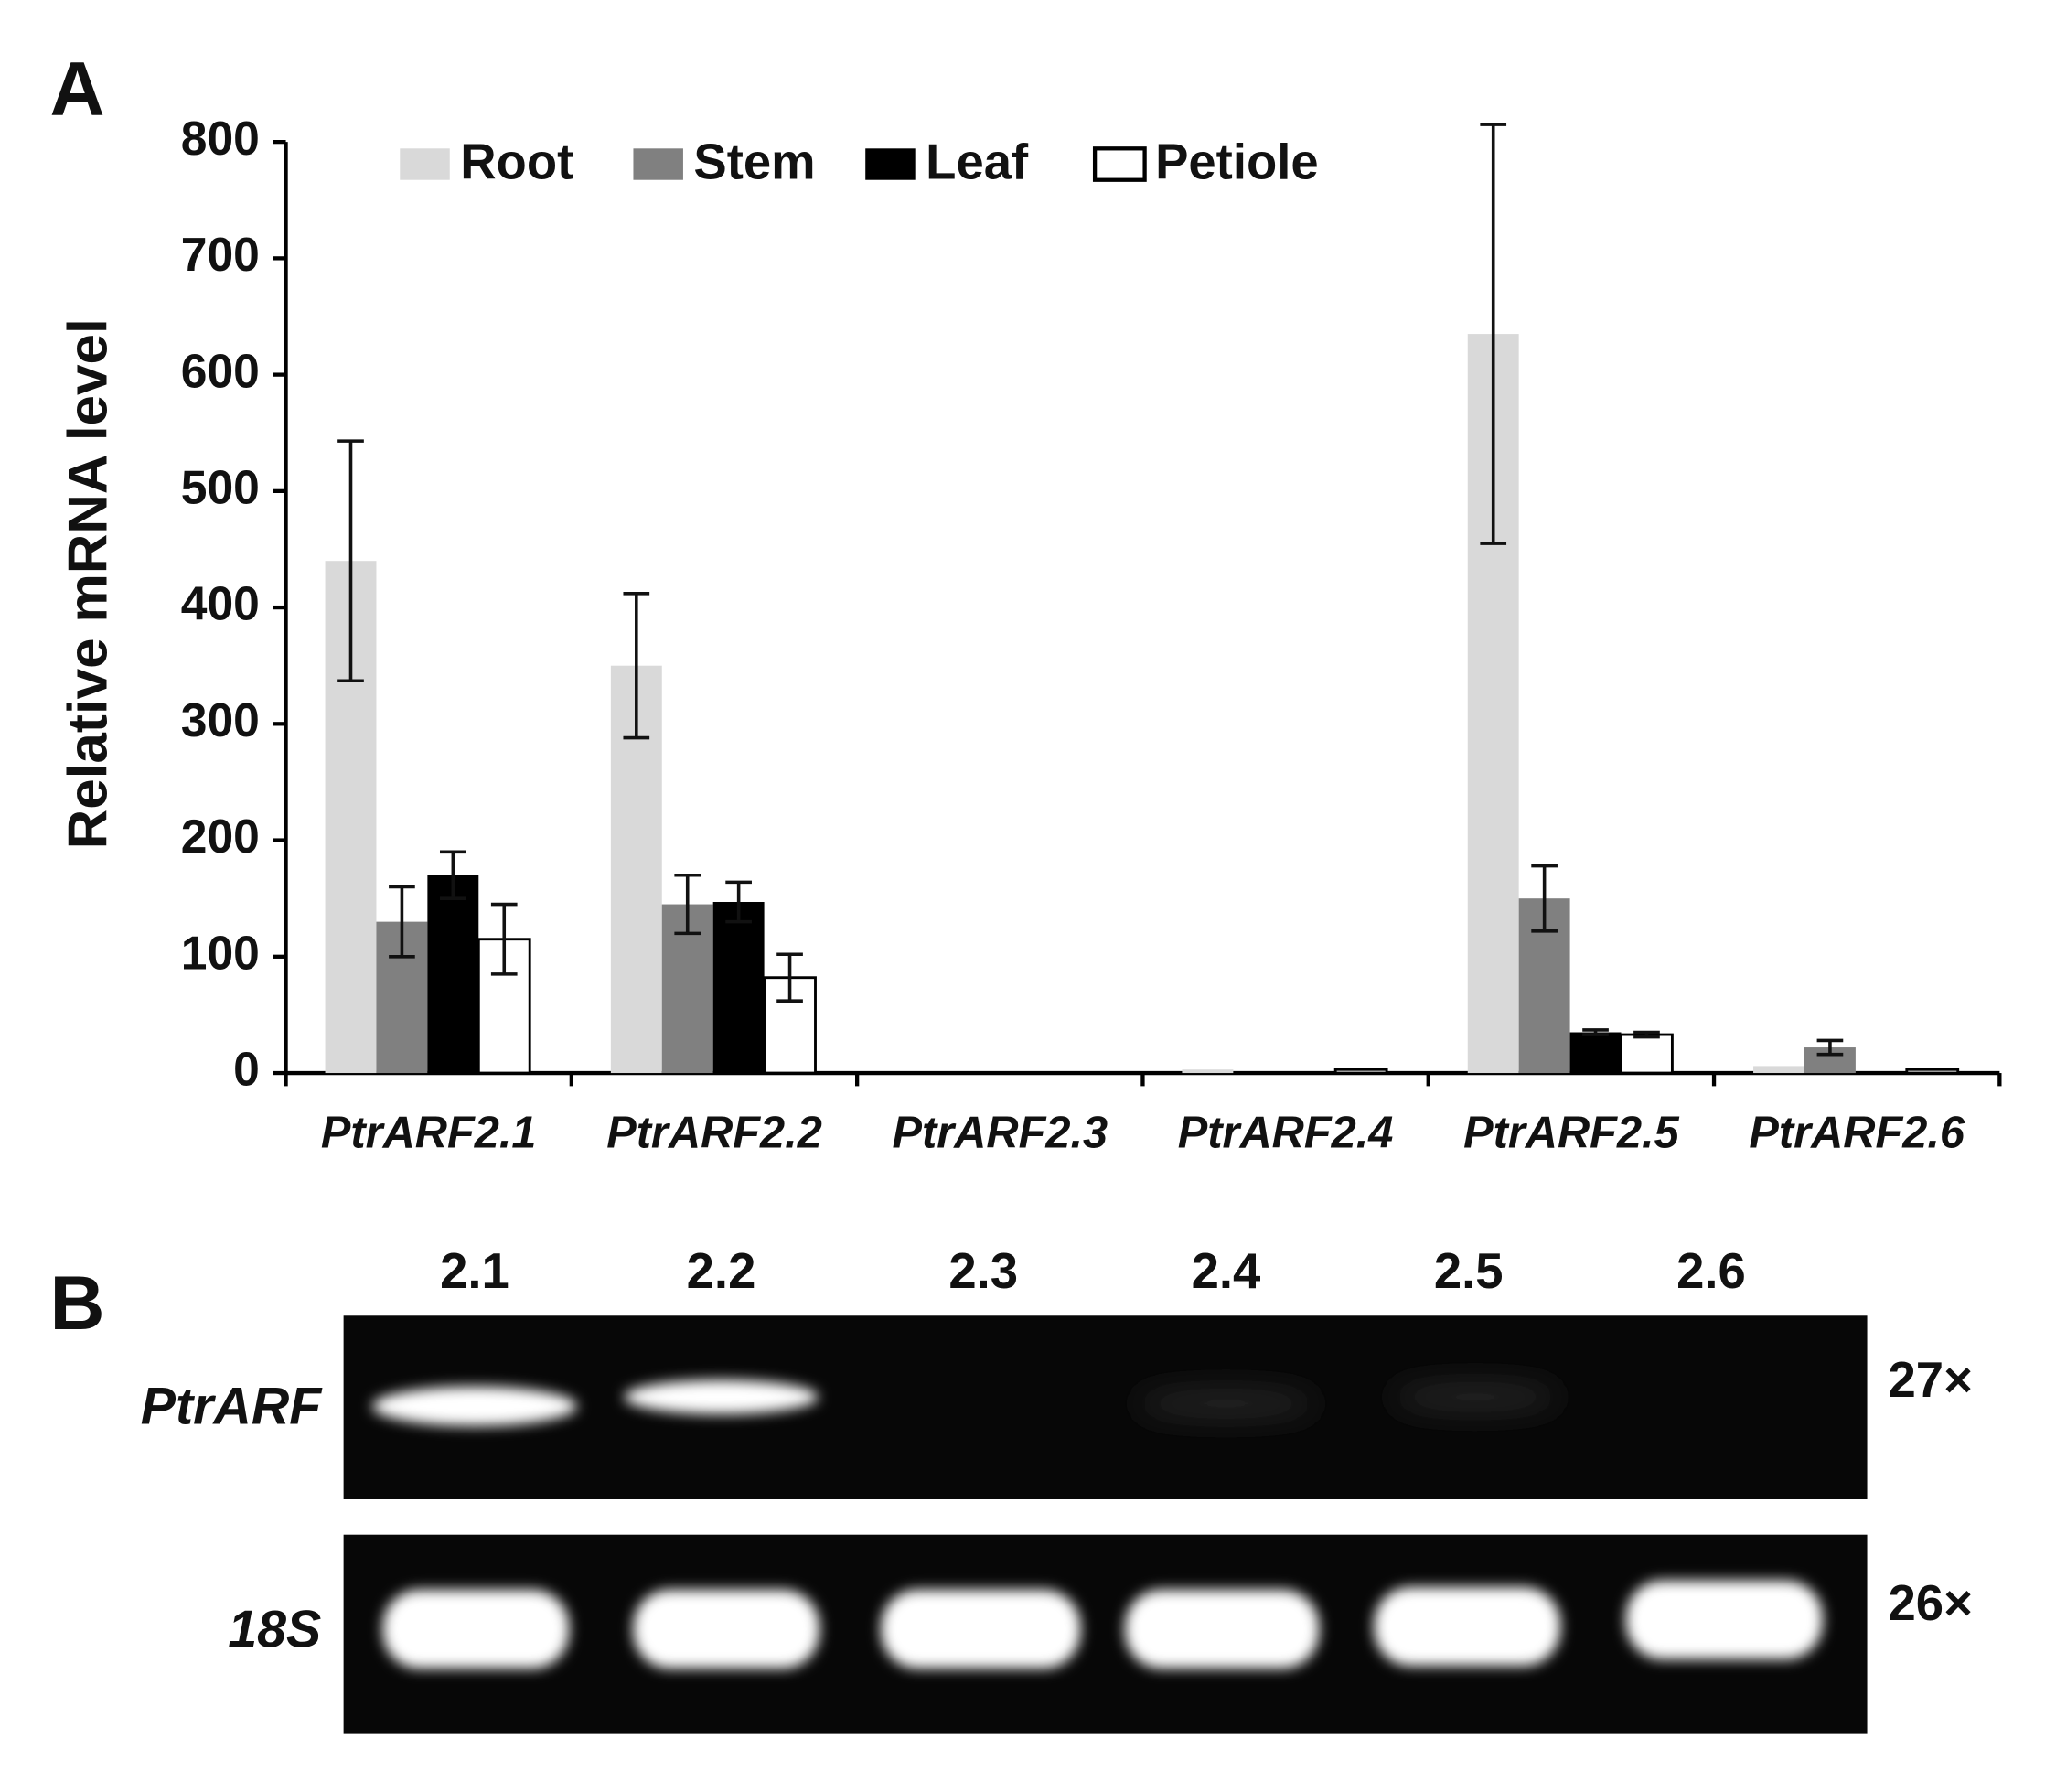  What do you see at coordinates (1930, 1603) in the screenshot?
I see `cycle-label: 26×` at bounding box center [1930, 1603].